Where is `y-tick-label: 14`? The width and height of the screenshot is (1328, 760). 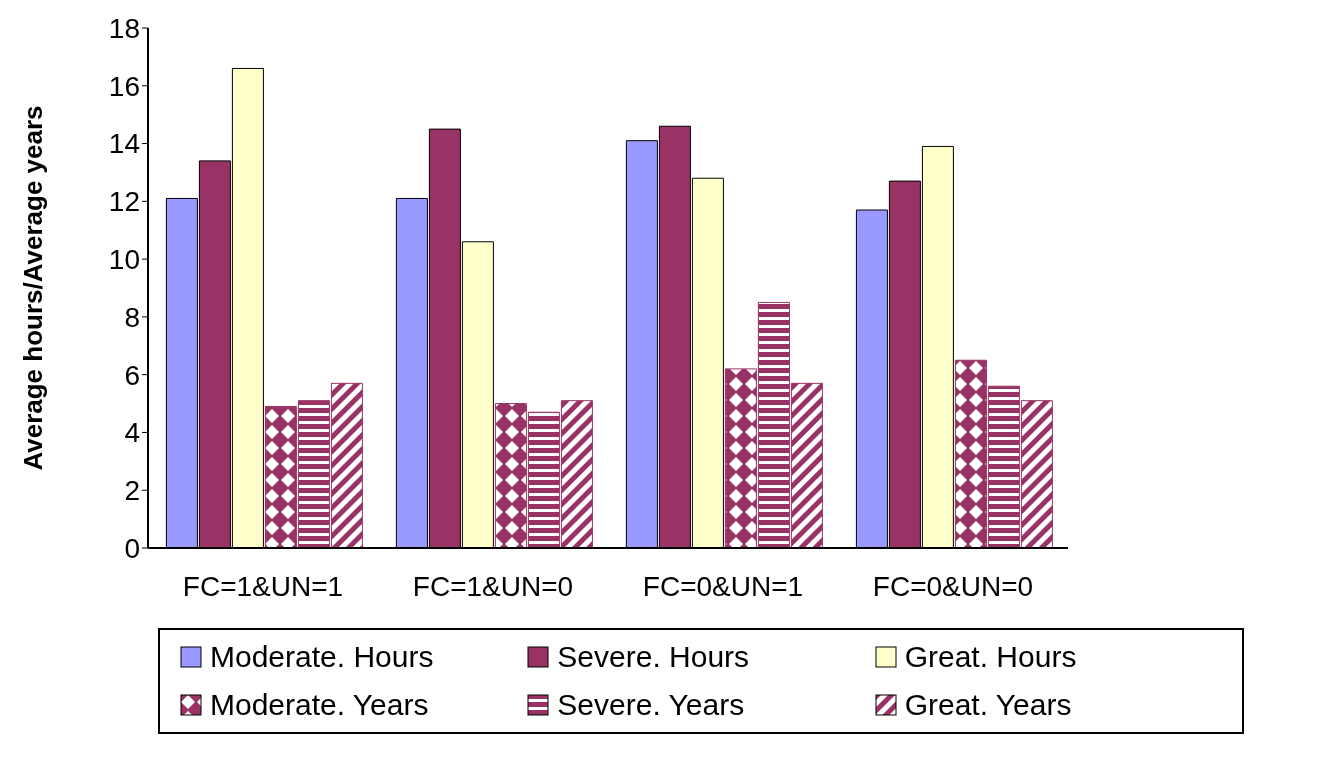 y-tick-label: 14 is located at coordinates (124, 144).